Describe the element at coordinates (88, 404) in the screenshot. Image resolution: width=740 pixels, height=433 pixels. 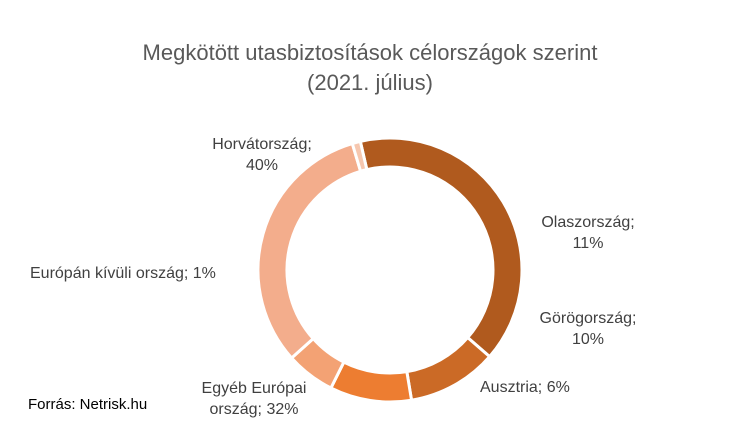
I see `source-note: Forrás: Netrisk.hu` at that location.